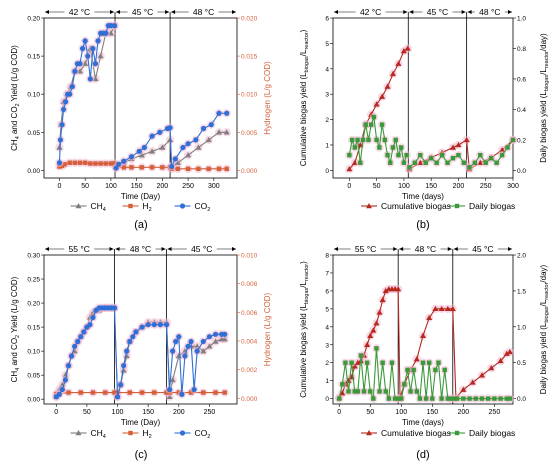 This screenshot has height=464, width=550. What do you see at coordinates (510, 12) in the screenshot?
I see `phase-arrowhead-right` at bounding box center [510, 12].